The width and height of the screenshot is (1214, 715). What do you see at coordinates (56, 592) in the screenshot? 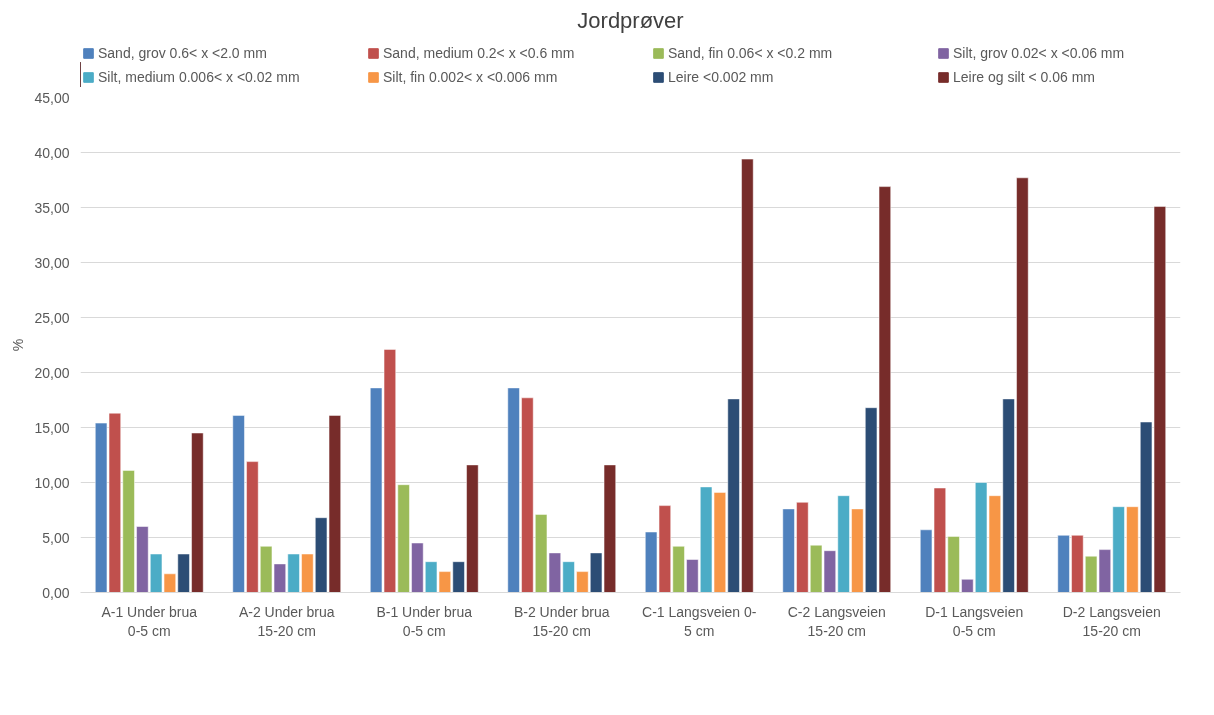
I see `y-tick-label: 0,00` at bounding box center [56, 592].